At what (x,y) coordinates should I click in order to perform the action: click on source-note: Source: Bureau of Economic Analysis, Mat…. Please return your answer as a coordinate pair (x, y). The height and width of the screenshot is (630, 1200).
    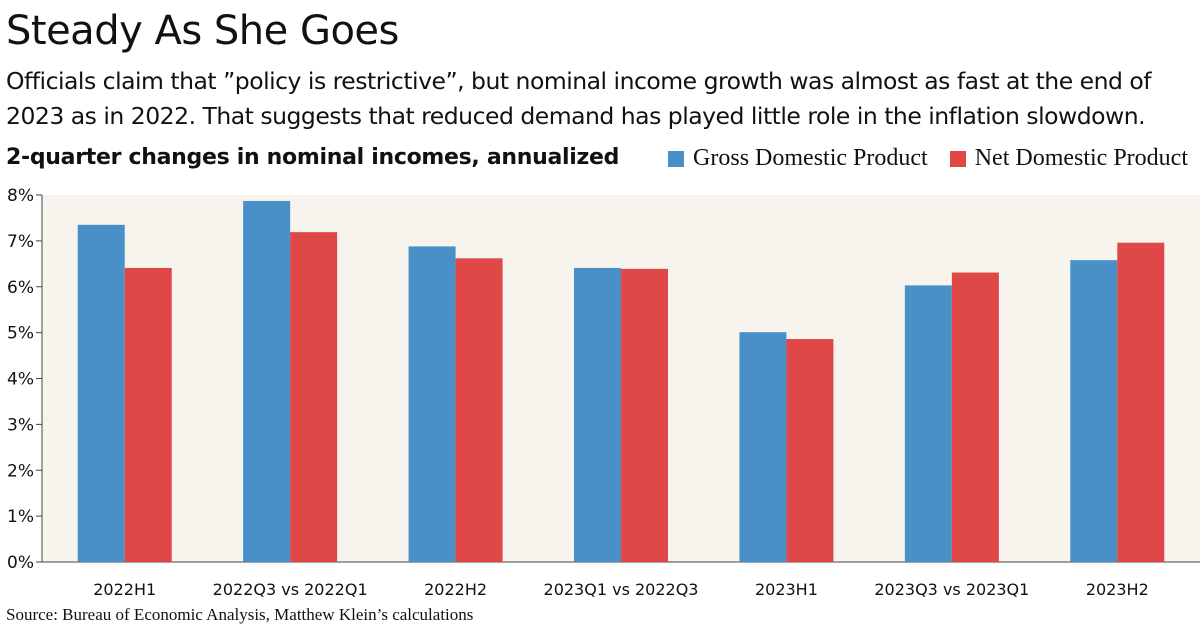
    Looking at the image, I should click on (240, 614).